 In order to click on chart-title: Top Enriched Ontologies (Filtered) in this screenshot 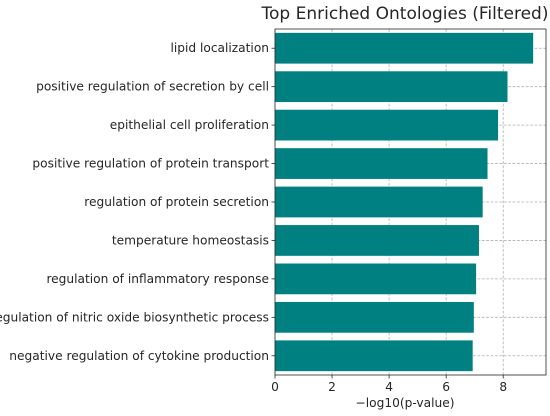, I will do `click(405, 14)`.